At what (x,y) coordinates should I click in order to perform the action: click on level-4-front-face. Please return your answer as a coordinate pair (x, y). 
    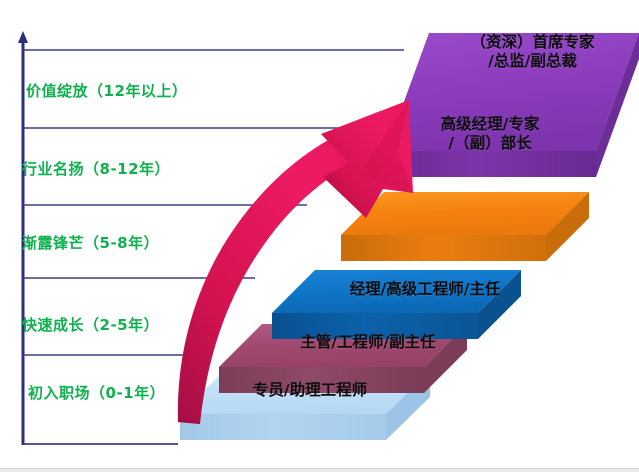
    Looking at the image, I should click on (443, 248).